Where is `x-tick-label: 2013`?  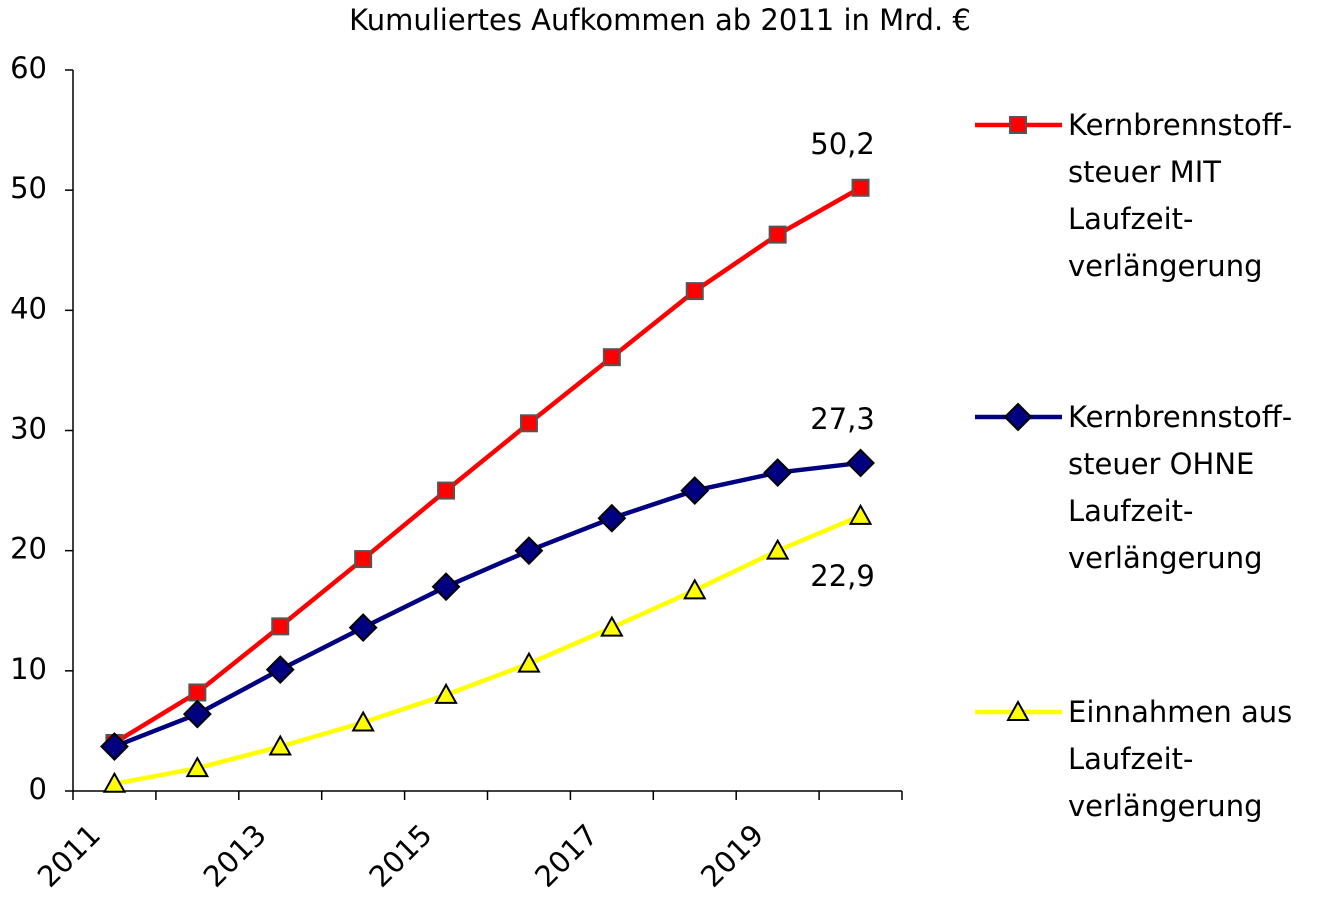 x-tick-label: 2013 is located at coordinates (235, 856).